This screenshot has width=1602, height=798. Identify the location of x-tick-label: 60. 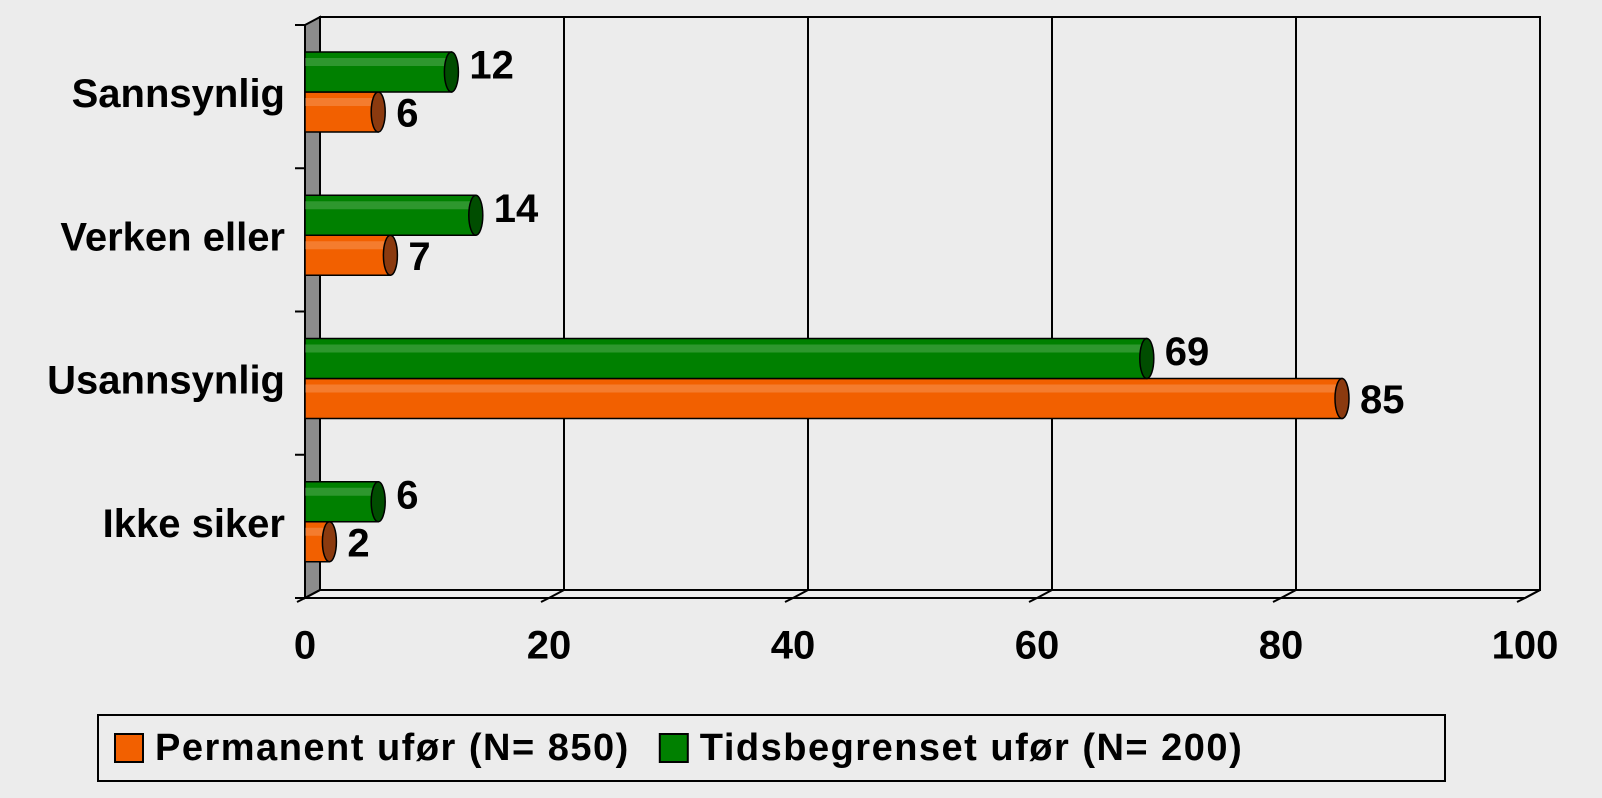
(1037, 646).